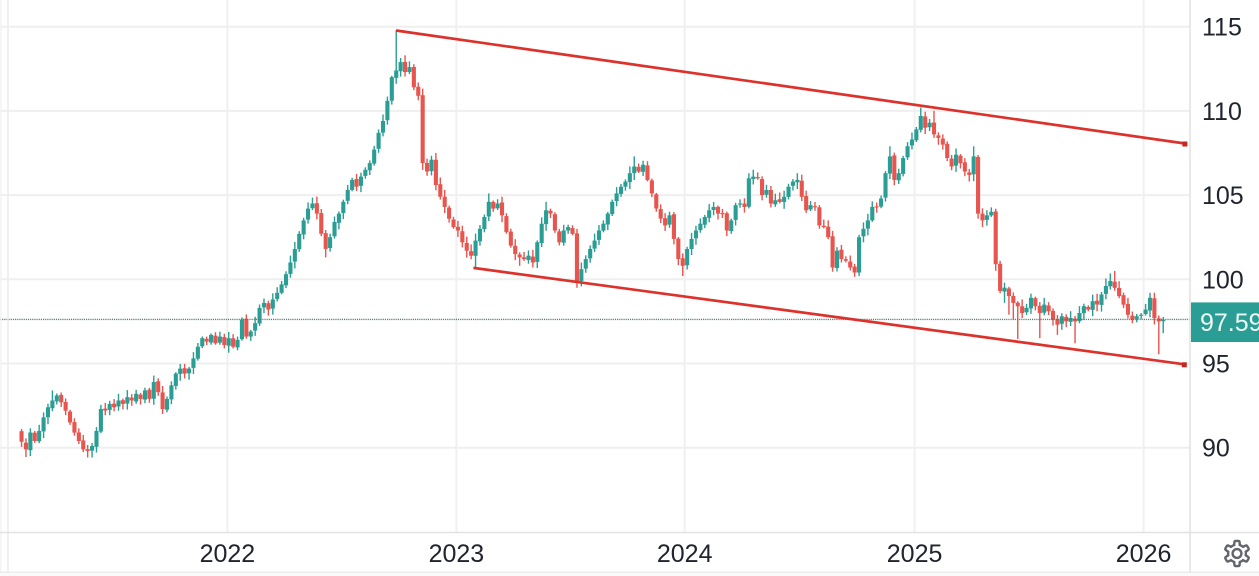 Image resolution: width=1259 pixels, height=576 pixels. I want to click on svg-text: 2023, so click(457, 554).